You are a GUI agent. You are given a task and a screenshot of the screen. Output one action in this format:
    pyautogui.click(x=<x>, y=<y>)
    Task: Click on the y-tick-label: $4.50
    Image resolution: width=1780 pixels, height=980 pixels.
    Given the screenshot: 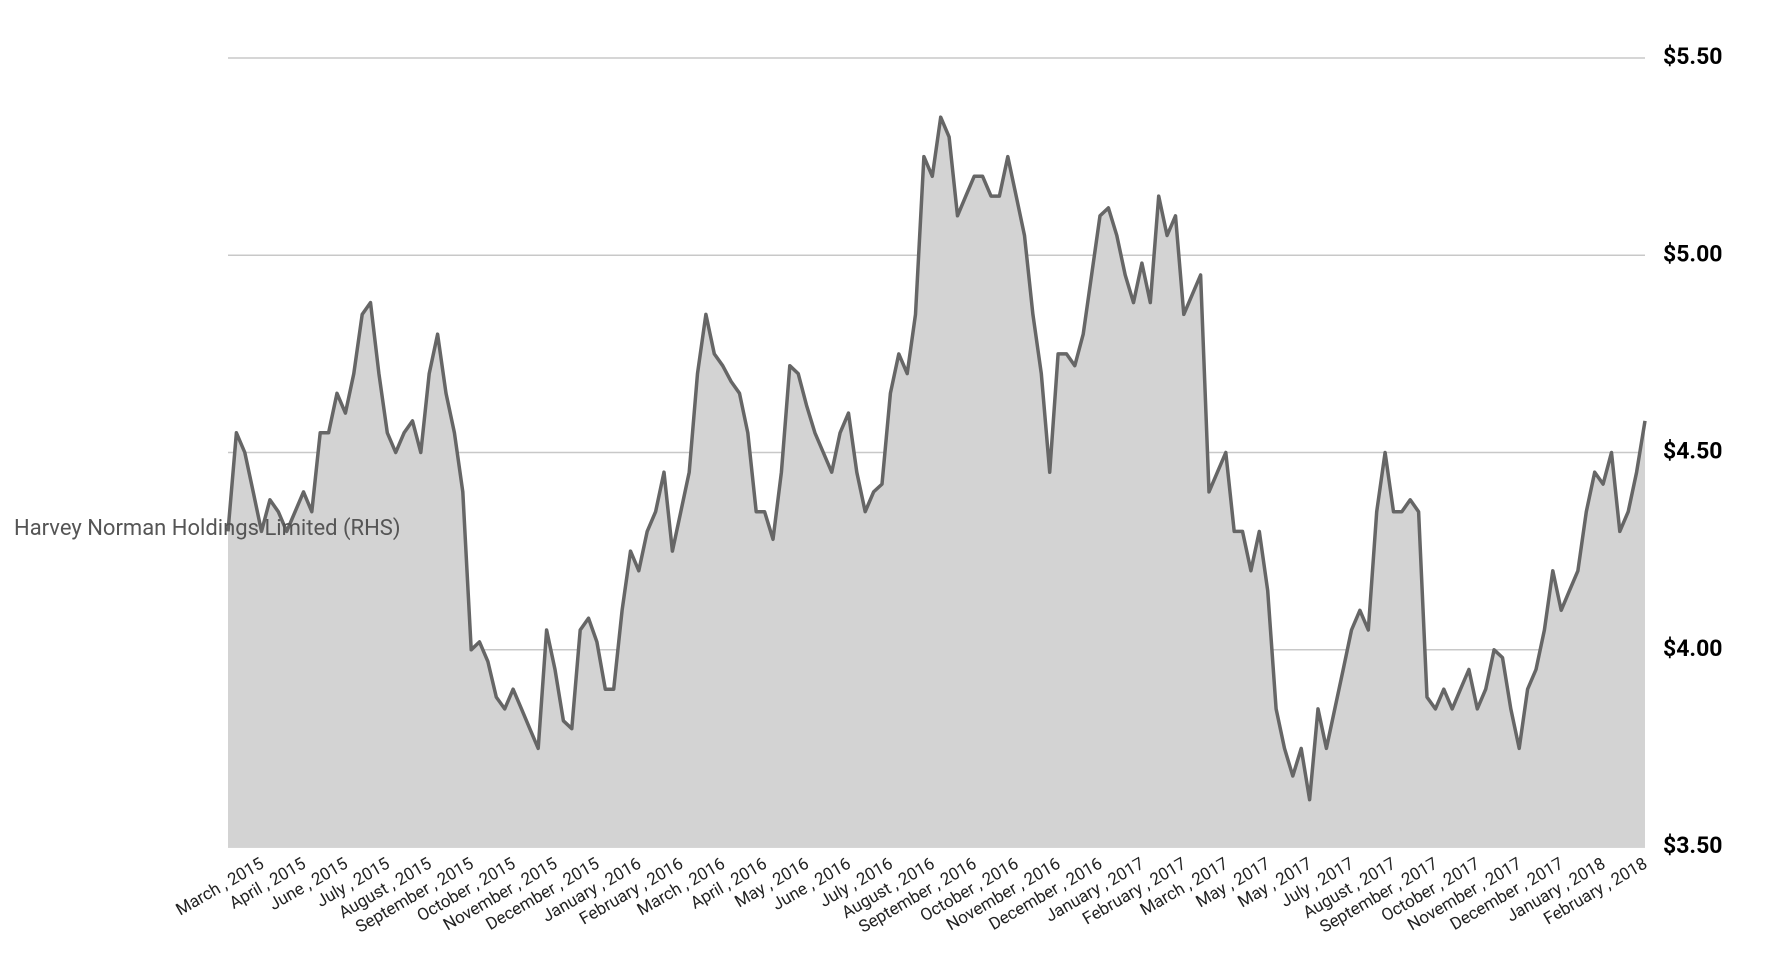 What is the action you would take?
    pyautogui.click(x=1692, y=451)
    